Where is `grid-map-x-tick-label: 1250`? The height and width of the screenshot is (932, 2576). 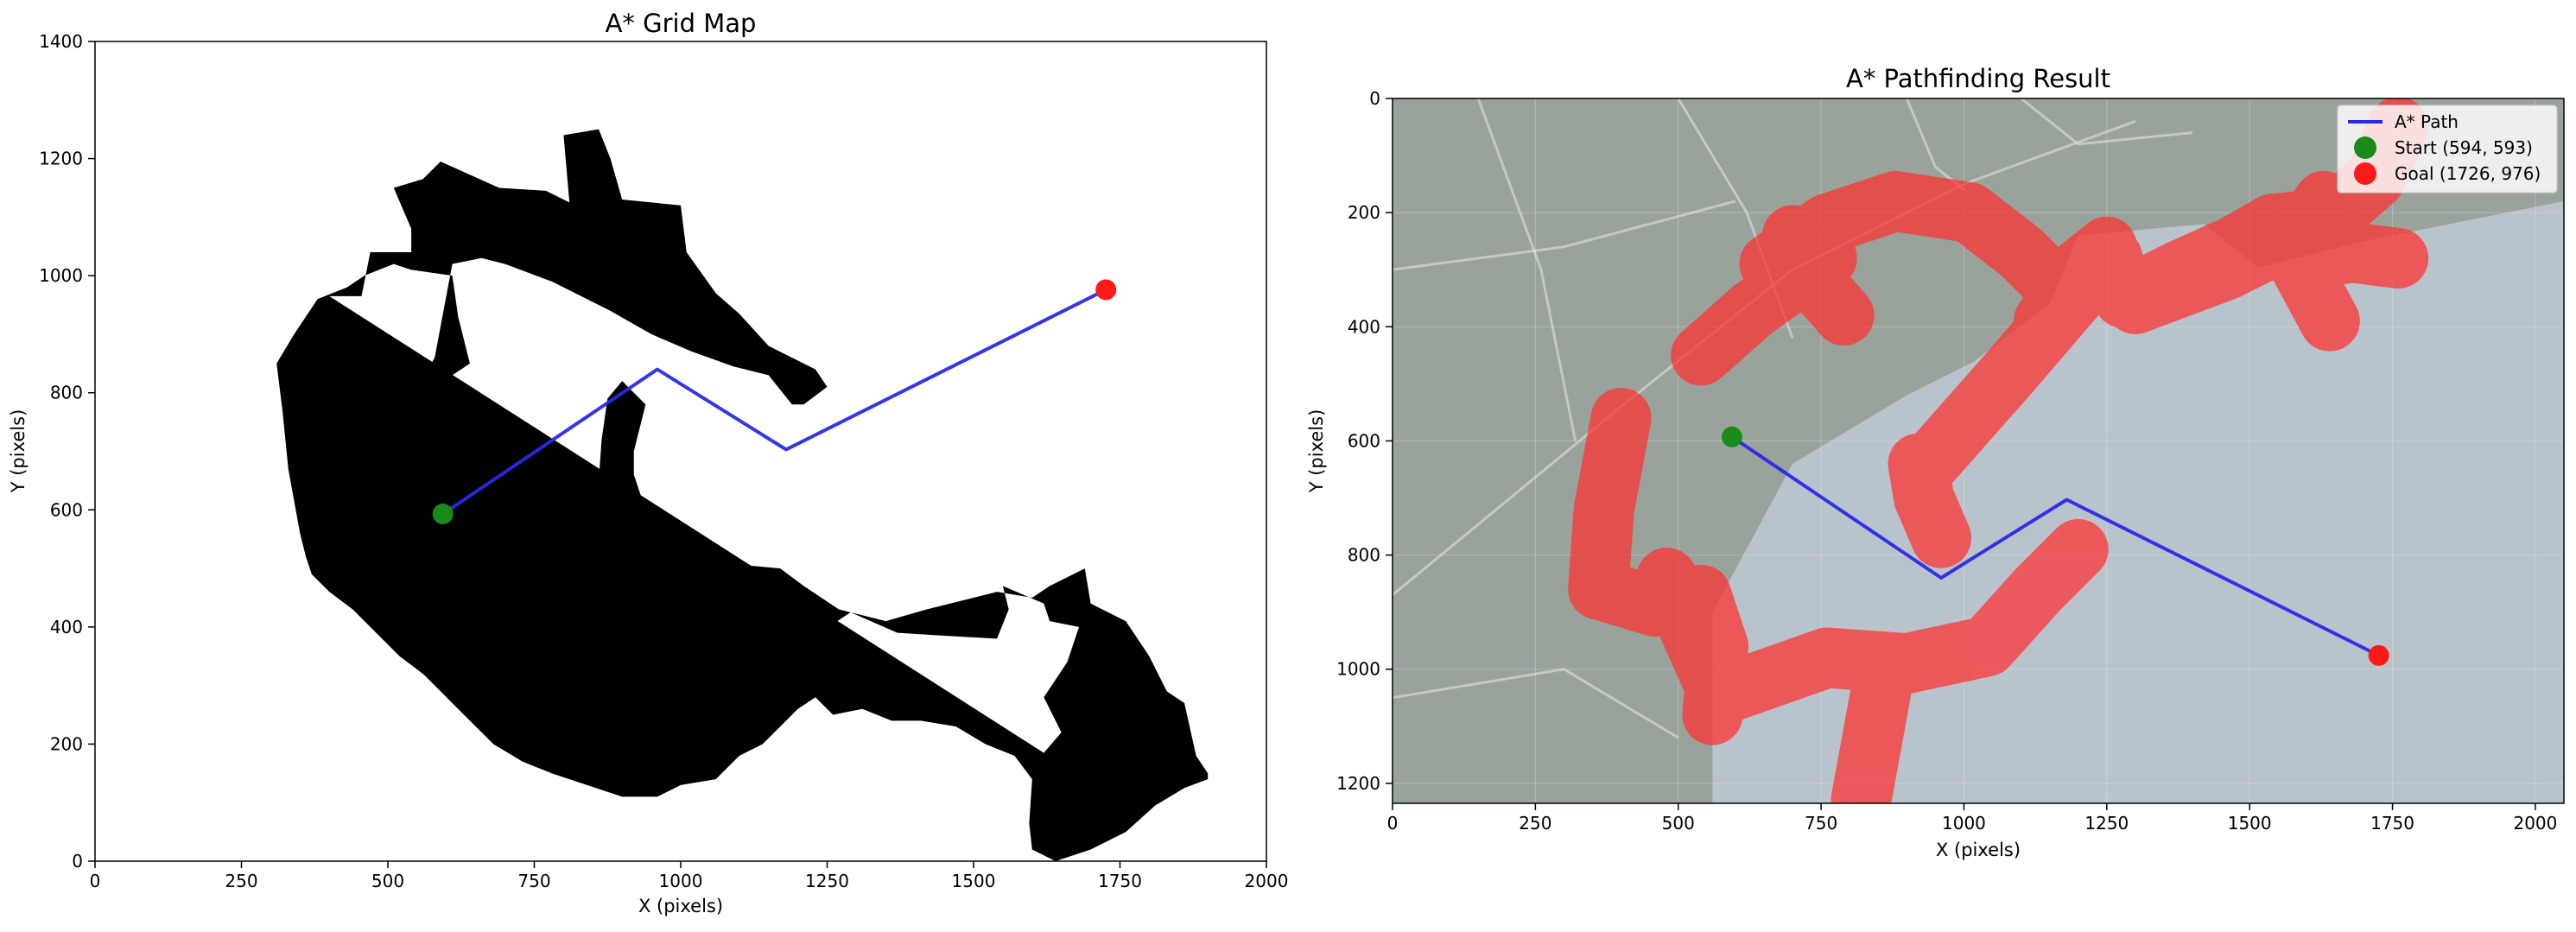
grid-map-x-tick-label: 1250 is located at coordinates (827, 881).